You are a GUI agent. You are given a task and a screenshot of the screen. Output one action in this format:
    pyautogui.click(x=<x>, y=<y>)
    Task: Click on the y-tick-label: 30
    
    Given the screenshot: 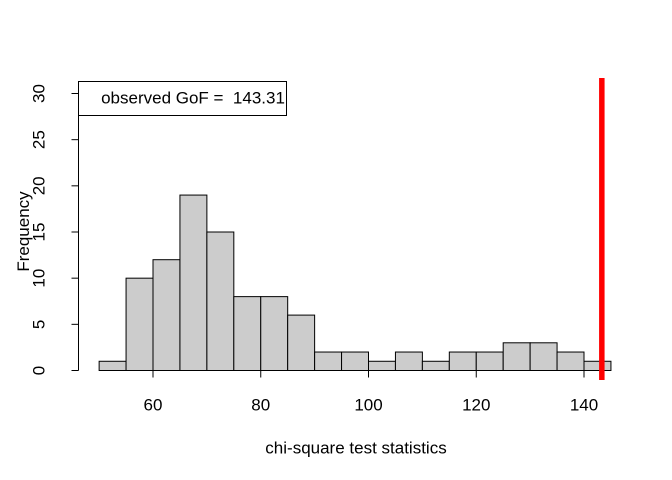 What is the action you would take?
    pyautogui.click(x=39, y=93)
    